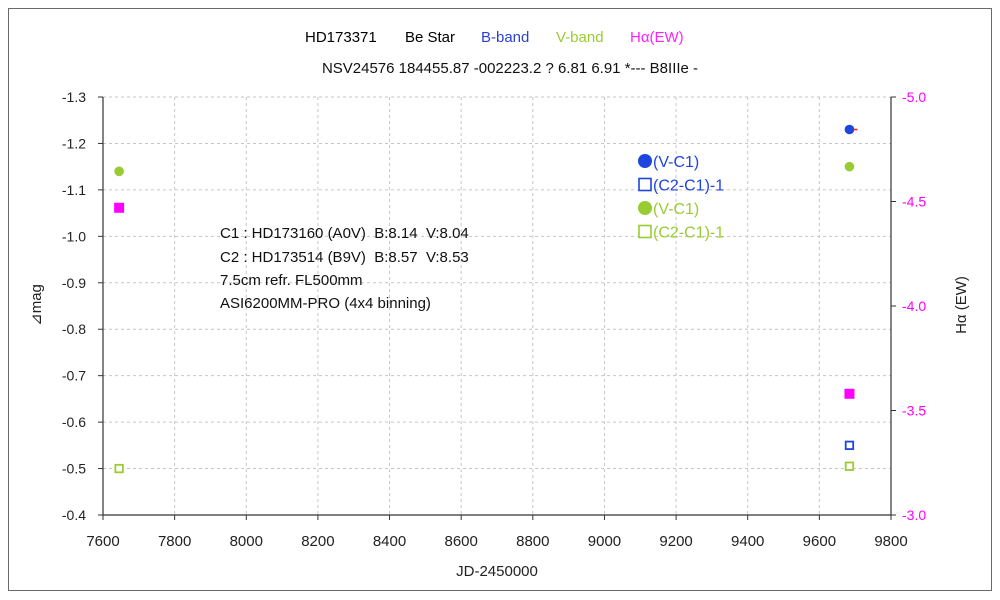 Image resolution: width=1000 pixels, height=600 pixels. I want to click on y-tick-label: -0.7, so click(74, 376).